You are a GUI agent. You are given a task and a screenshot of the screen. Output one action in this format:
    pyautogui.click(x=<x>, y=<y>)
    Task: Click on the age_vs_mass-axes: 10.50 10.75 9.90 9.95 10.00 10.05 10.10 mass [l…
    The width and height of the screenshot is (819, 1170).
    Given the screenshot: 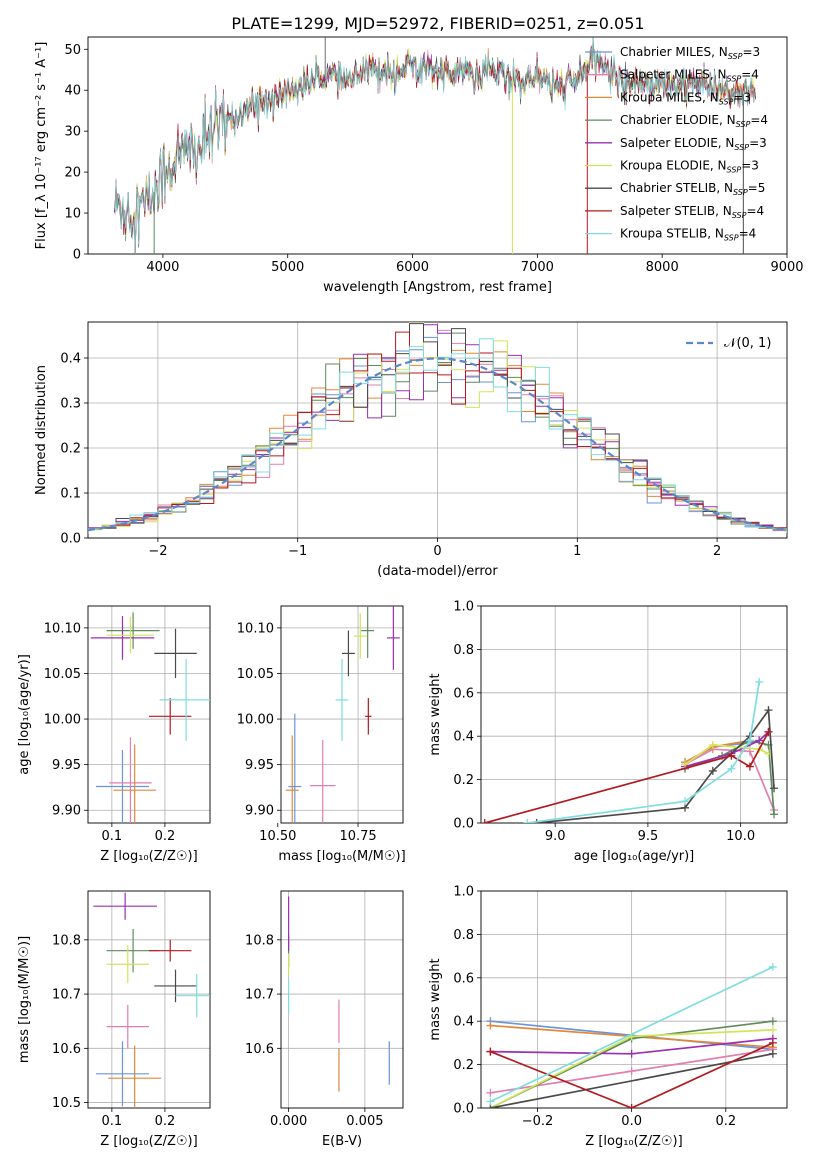 What is the action you would take?
    pyautogui.click(x=321, y=734)
    